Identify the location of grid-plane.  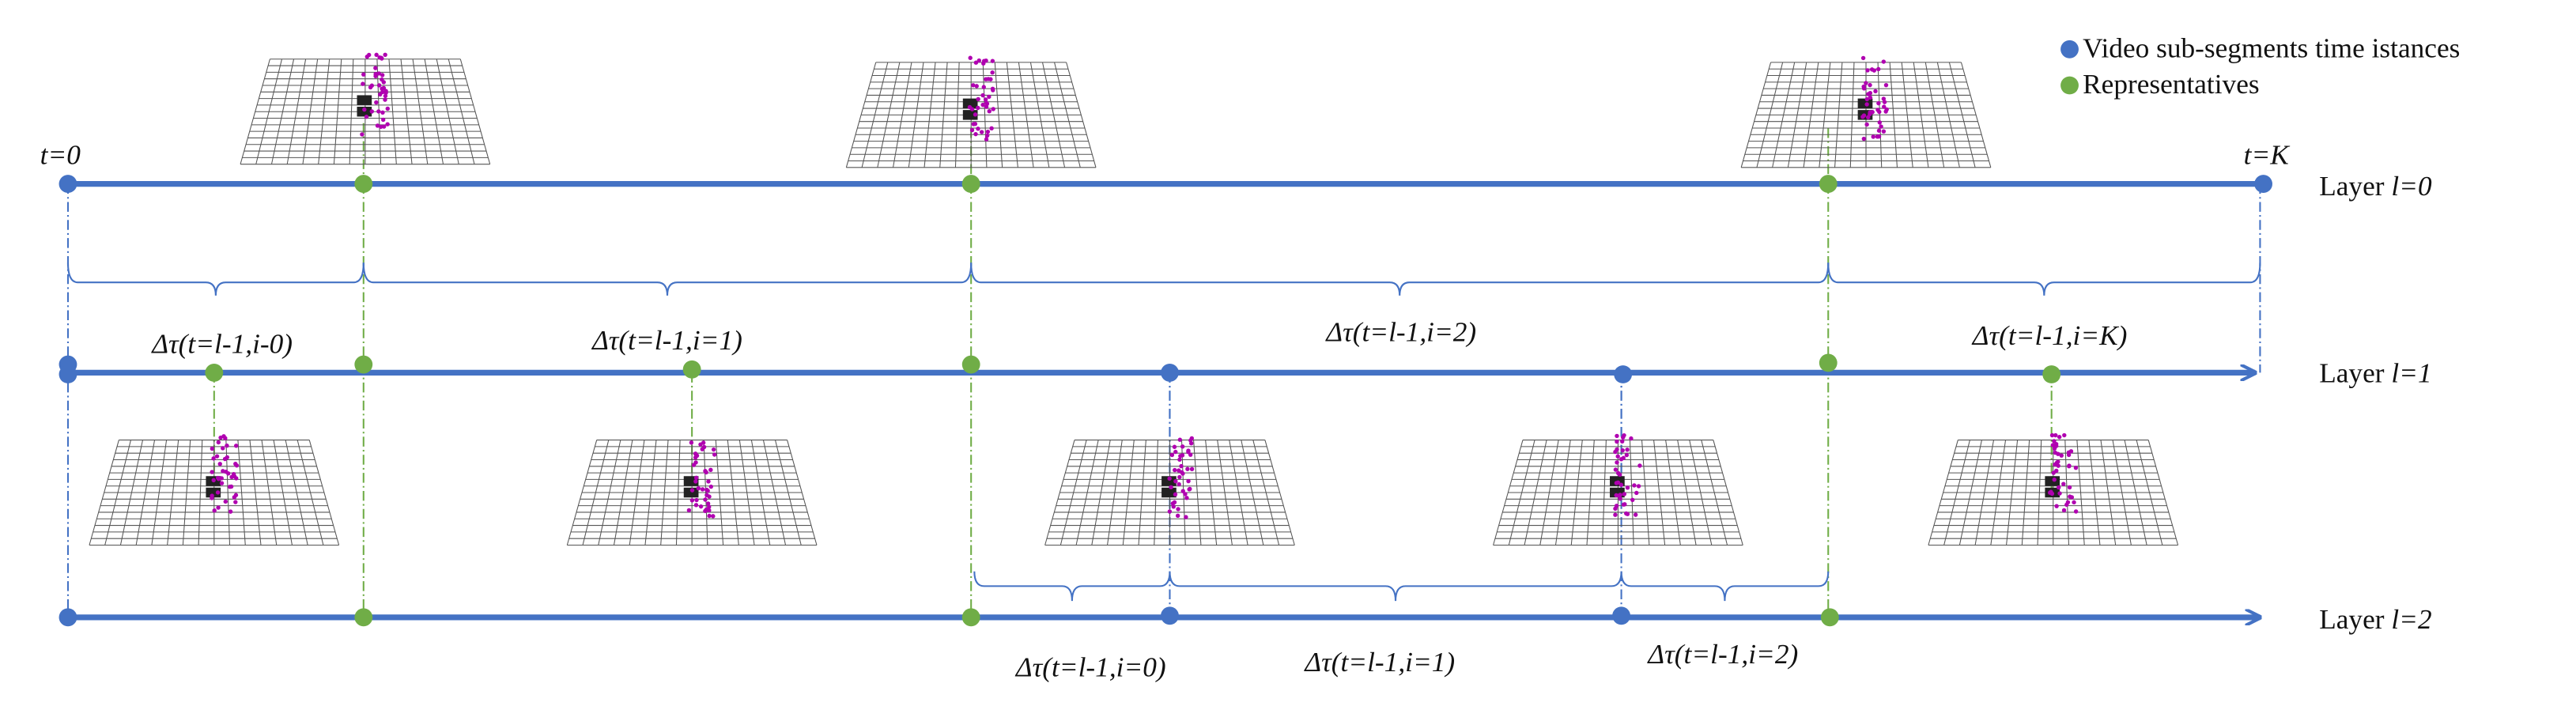
(1169, 491).